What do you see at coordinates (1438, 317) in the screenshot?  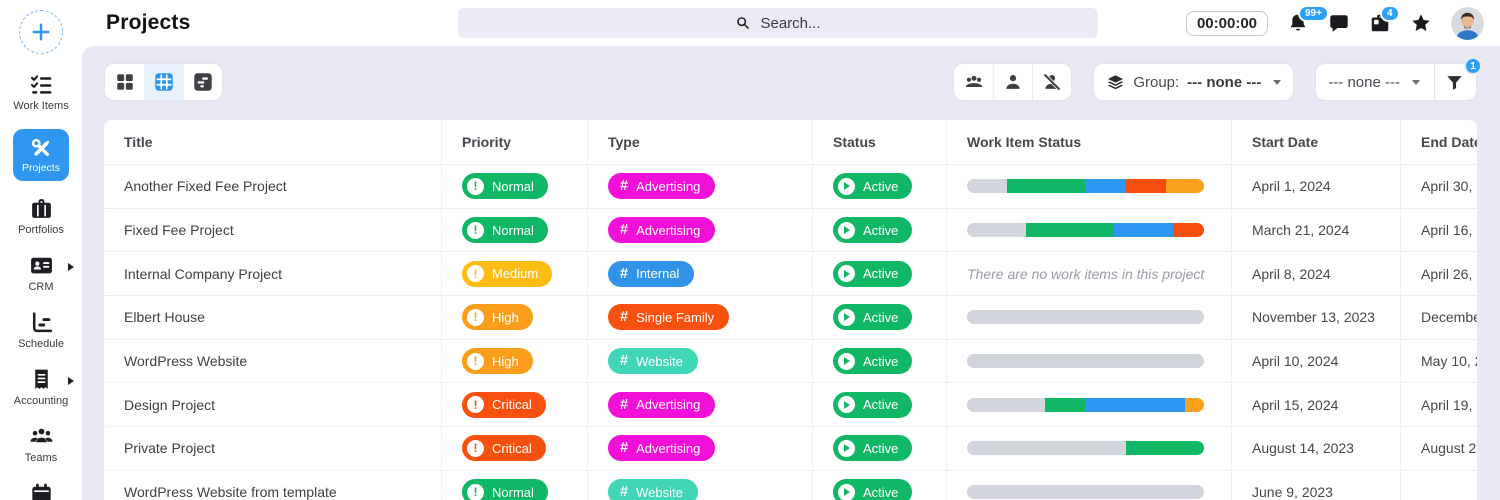 I see `end-date: Decembe` at bounding box center [1438, 317].